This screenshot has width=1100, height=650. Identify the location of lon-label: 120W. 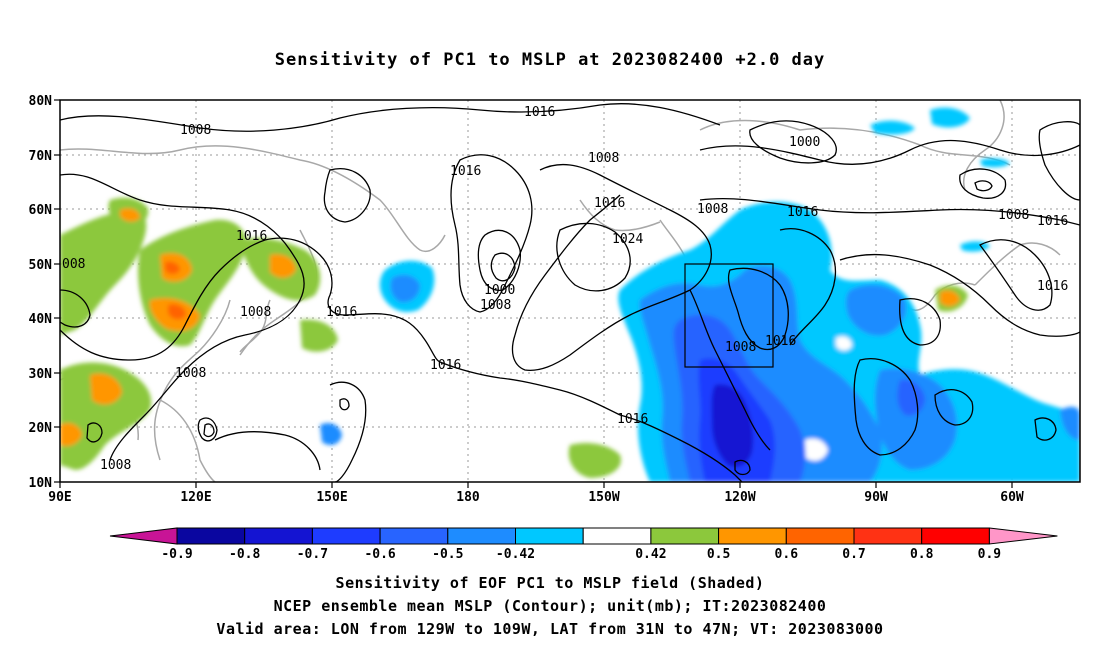
(739, 497).